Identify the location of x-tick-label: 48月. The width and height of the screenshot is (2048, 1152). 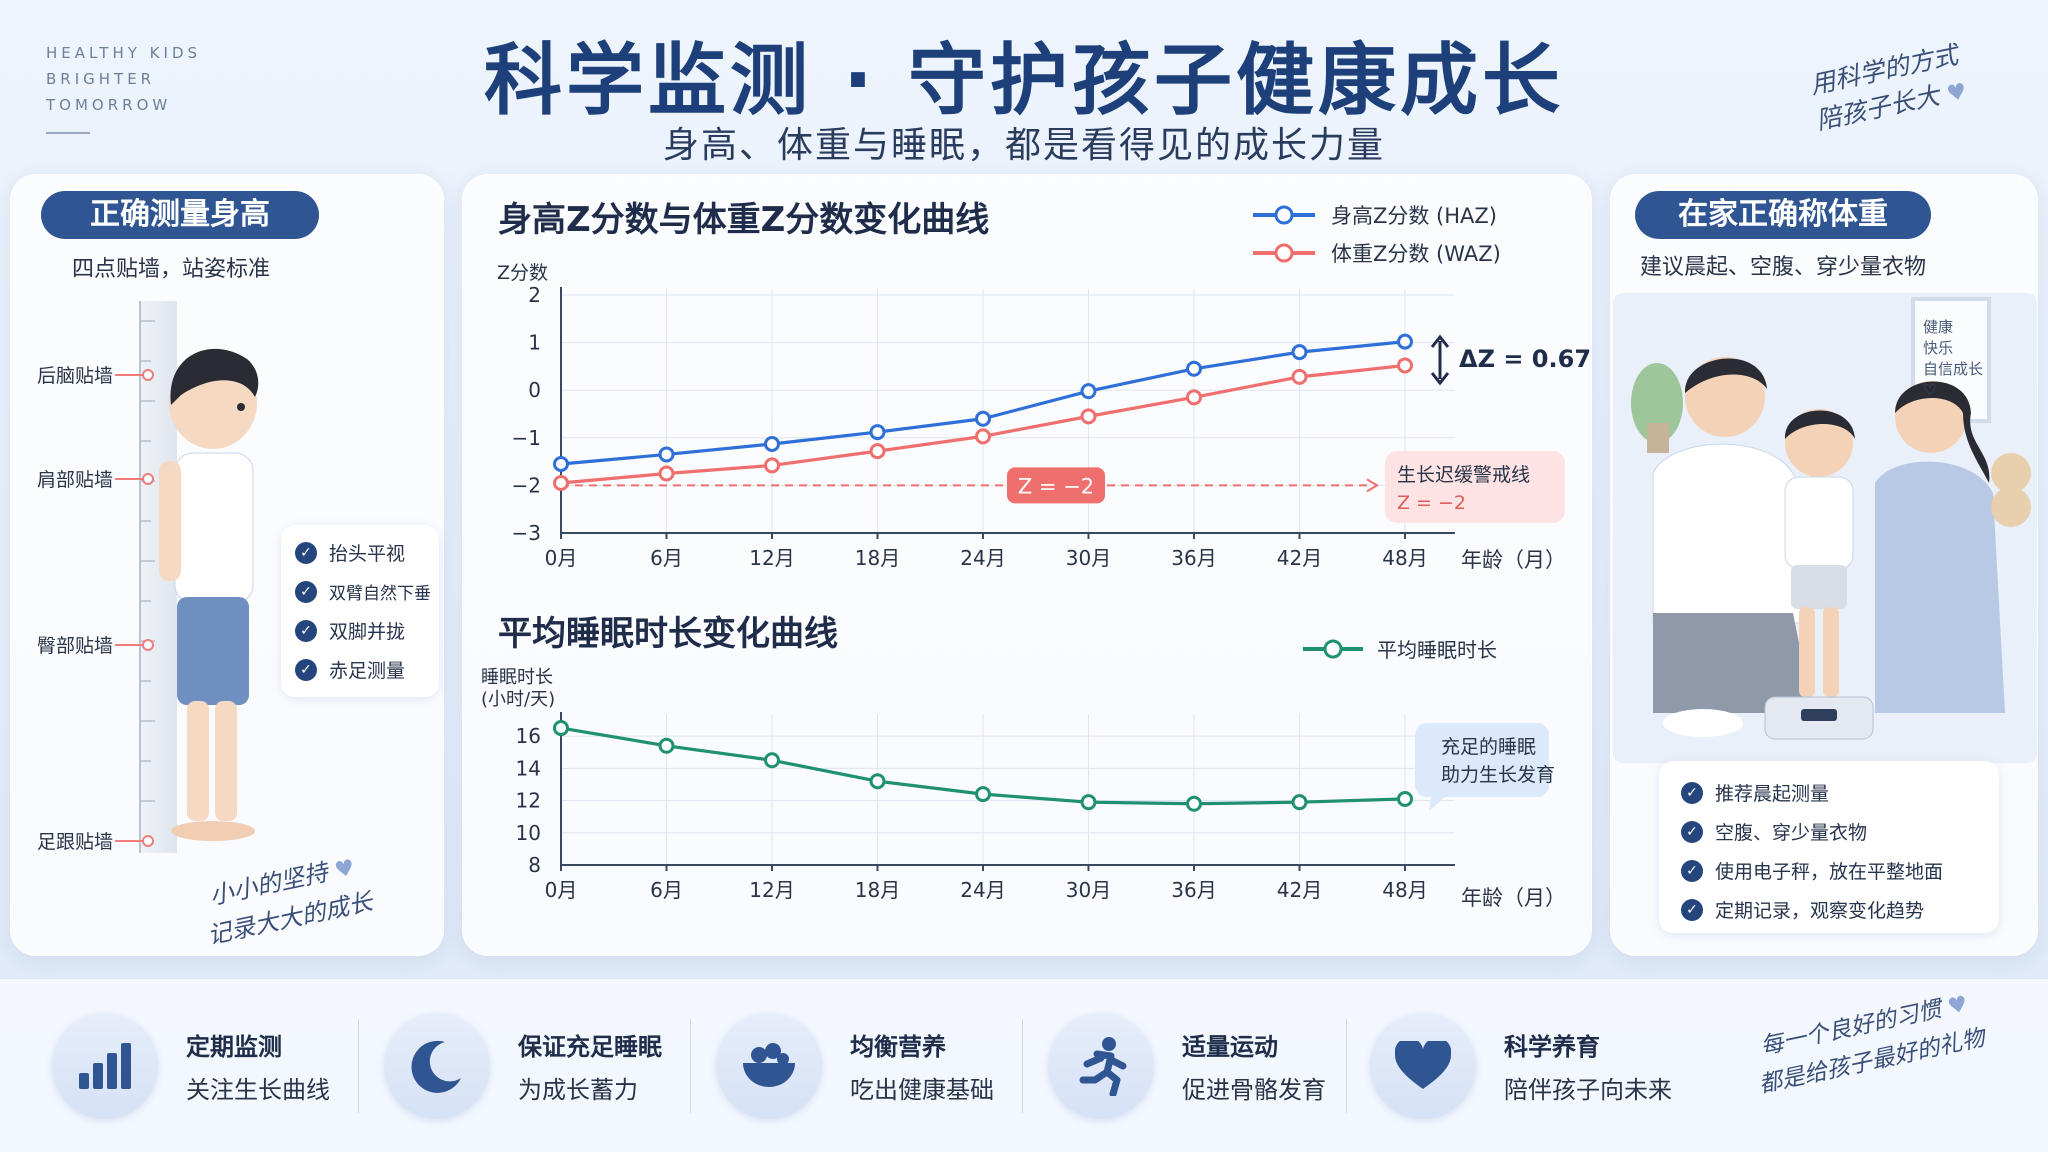
(1404, 558).